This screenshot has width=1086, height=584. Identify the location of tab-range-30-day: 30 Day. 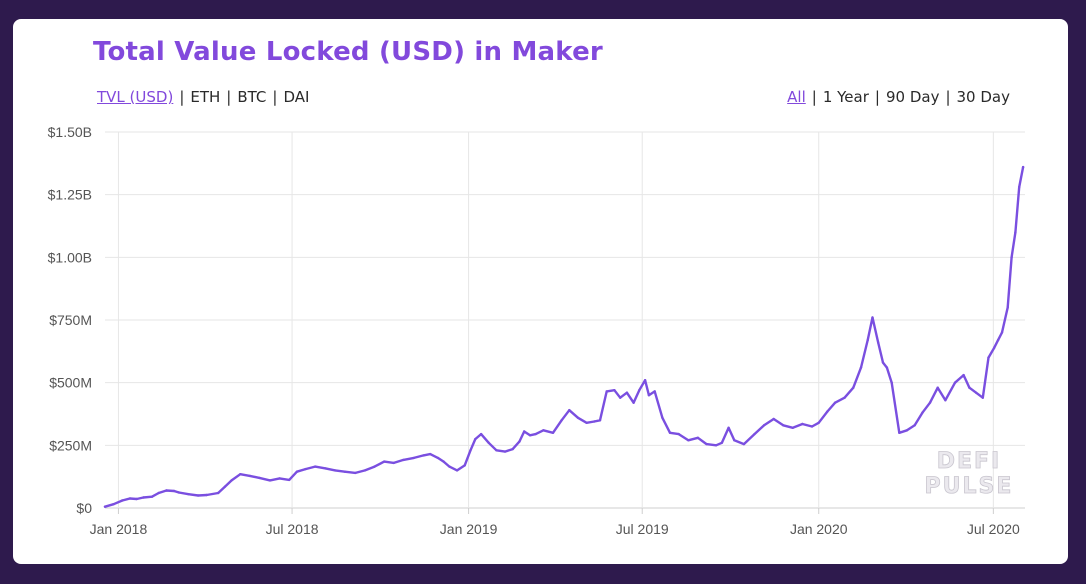
(983, 97).